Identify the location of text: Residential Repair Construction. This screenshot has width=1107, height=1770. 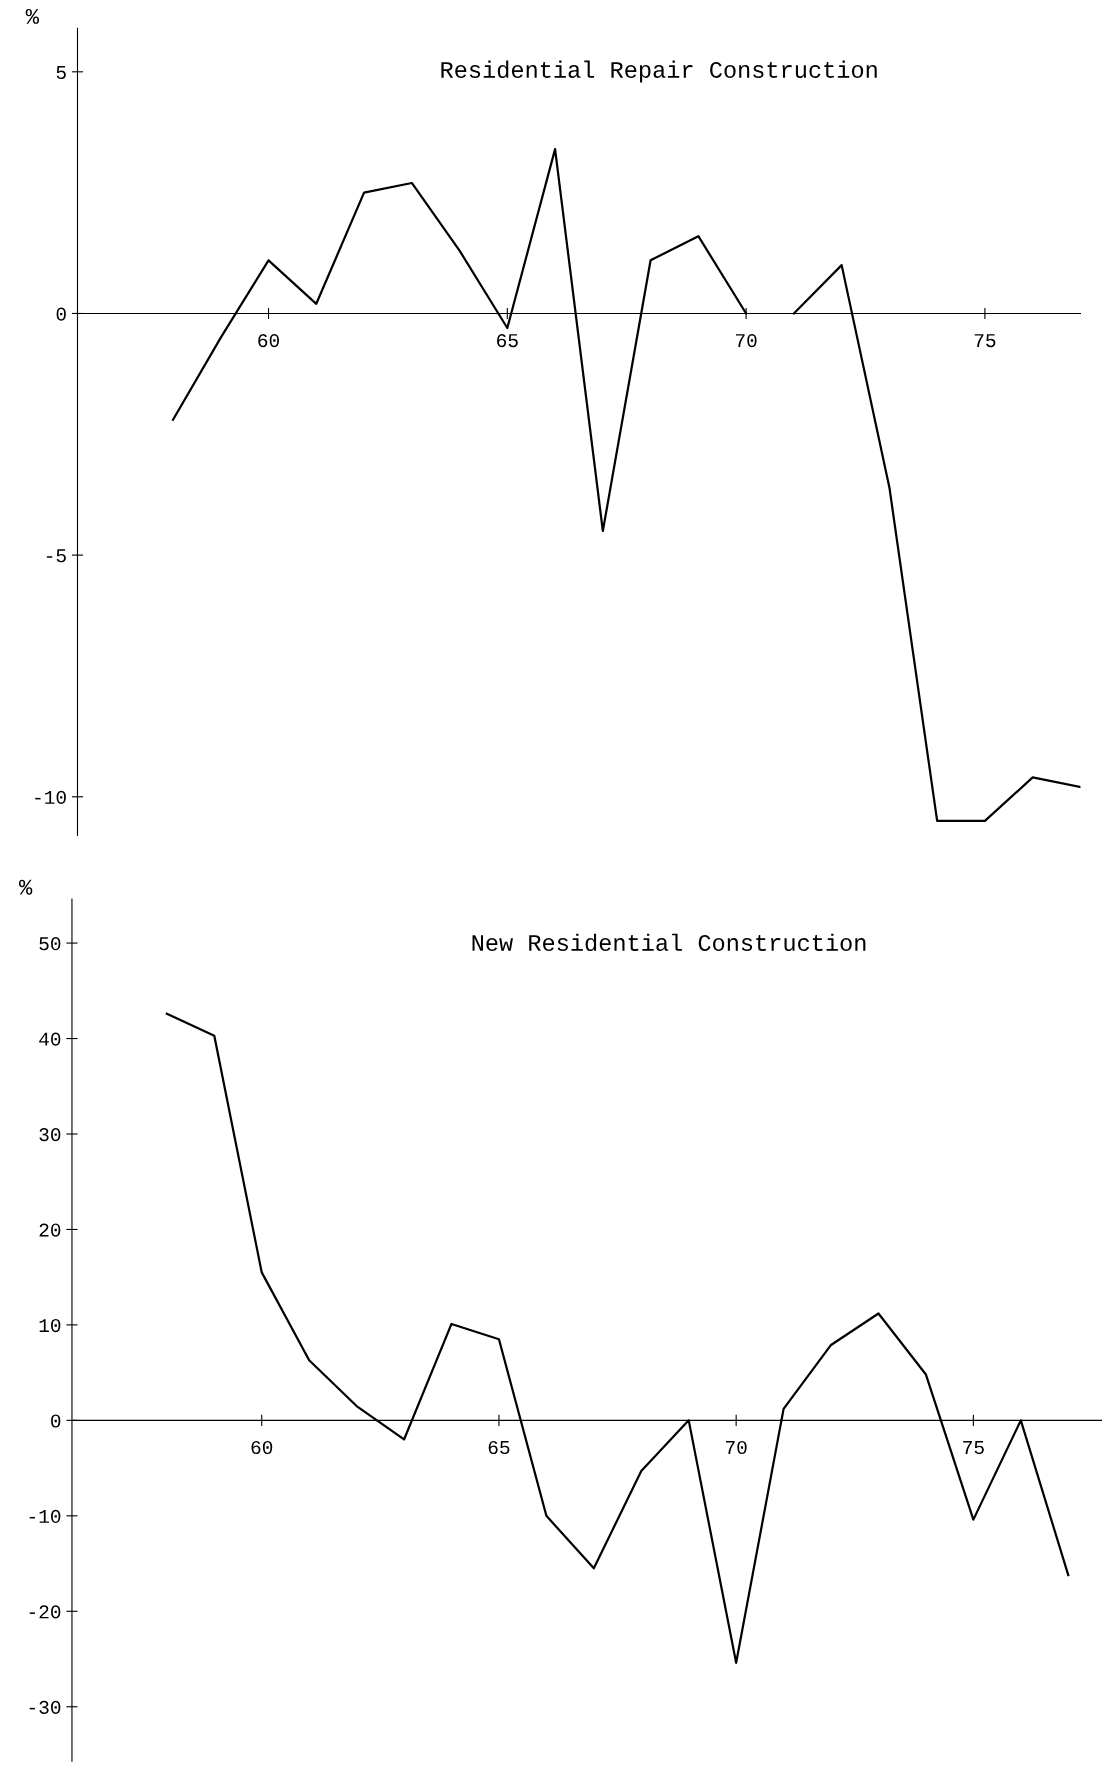
(659, 71).